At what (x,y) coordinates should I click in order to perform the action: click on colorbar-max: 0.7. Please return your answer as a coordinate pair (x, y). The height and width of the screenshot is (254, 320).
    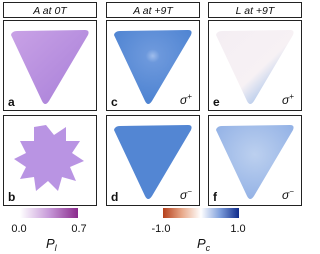
    Looking at the image, I should click on (78, 229).